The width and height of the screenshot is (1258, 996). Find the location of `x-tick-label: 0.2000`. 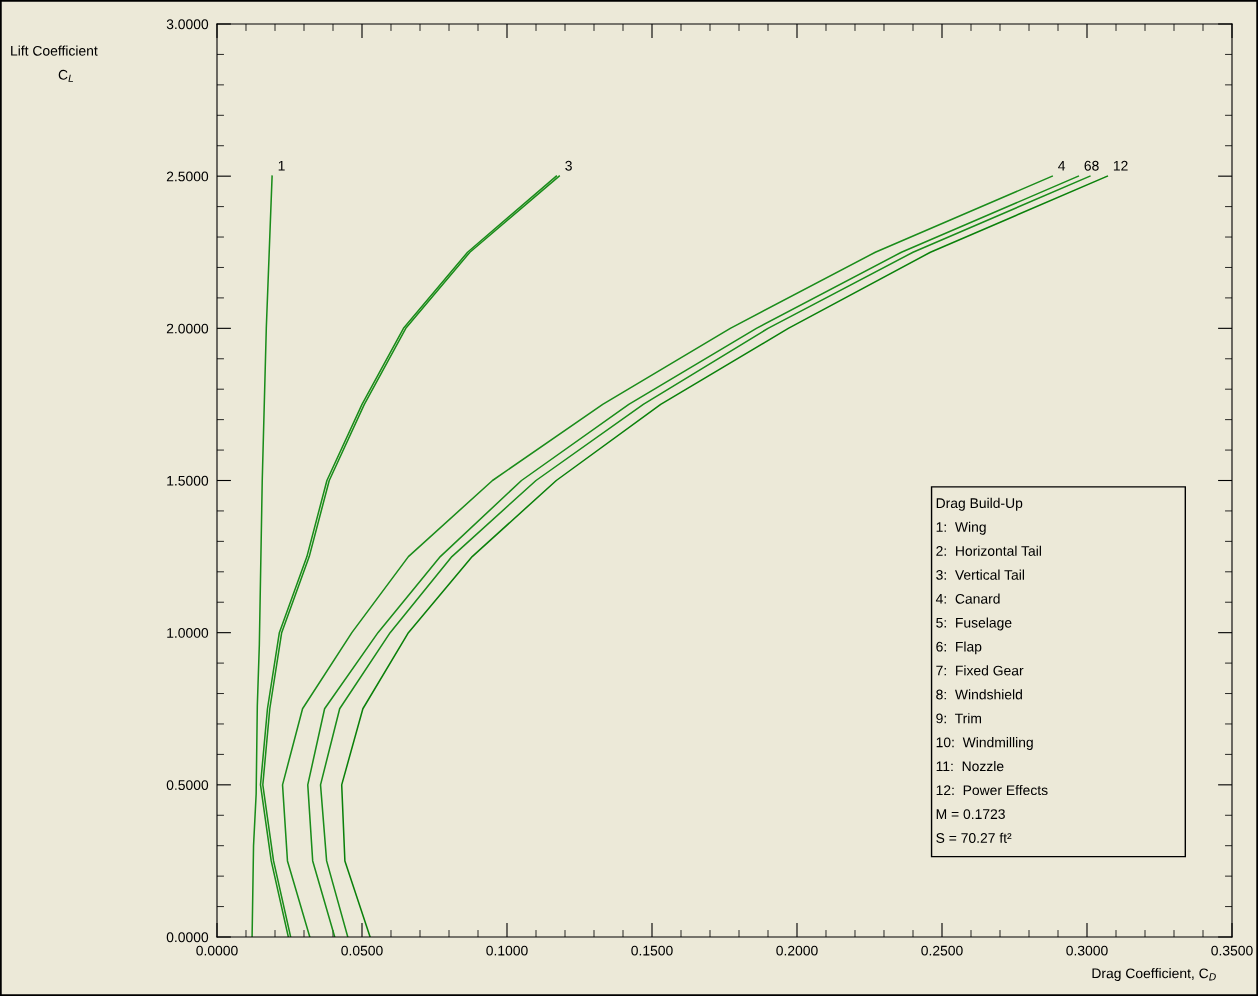

x-tick-label: 0.2000 is located at coordinates (797, 950).